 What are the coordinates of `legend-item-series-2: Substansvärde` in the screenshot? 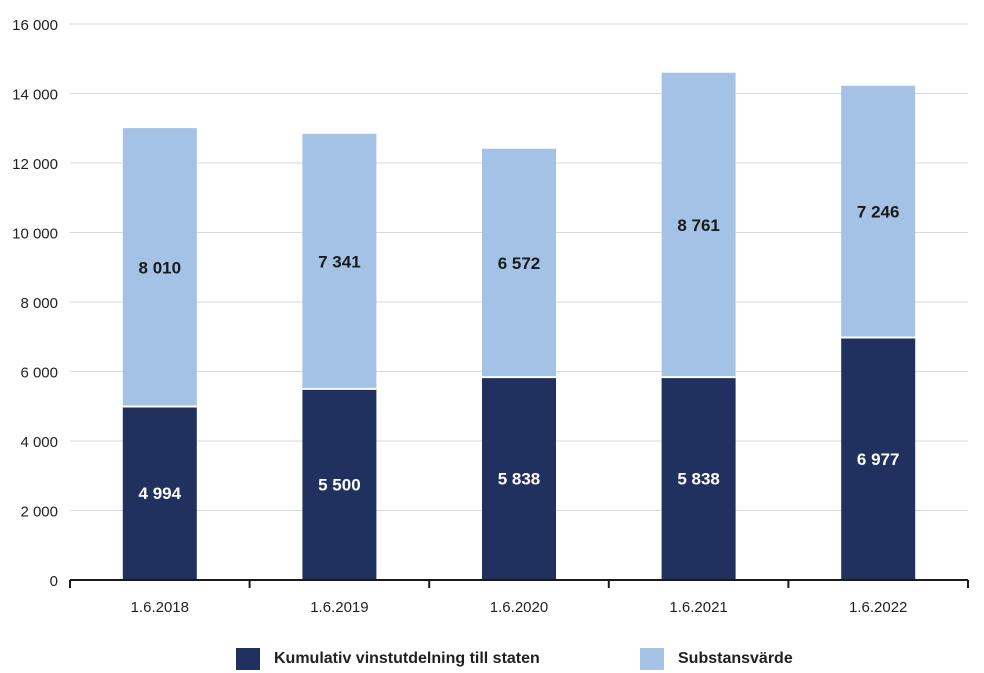 It's located at (716, 659).